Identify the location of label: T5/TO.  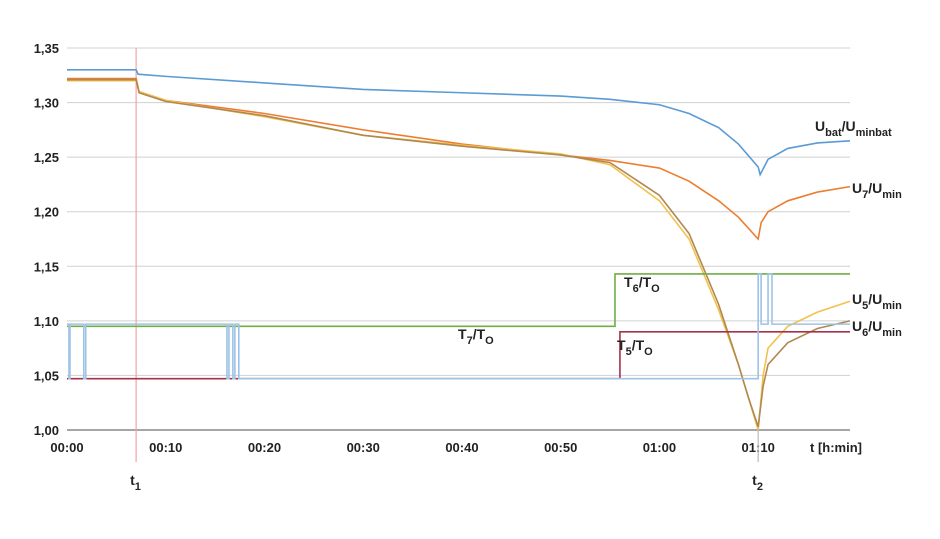
(635, 347).